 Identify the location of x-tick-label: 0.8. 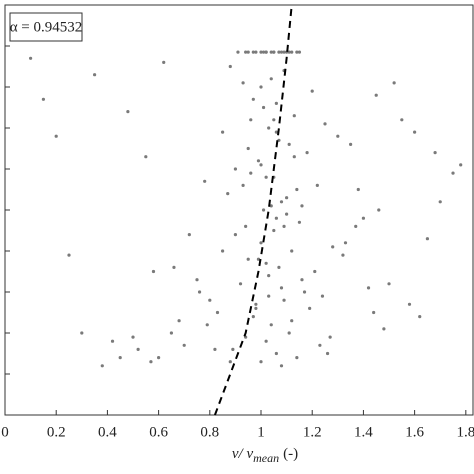
(209, 432).